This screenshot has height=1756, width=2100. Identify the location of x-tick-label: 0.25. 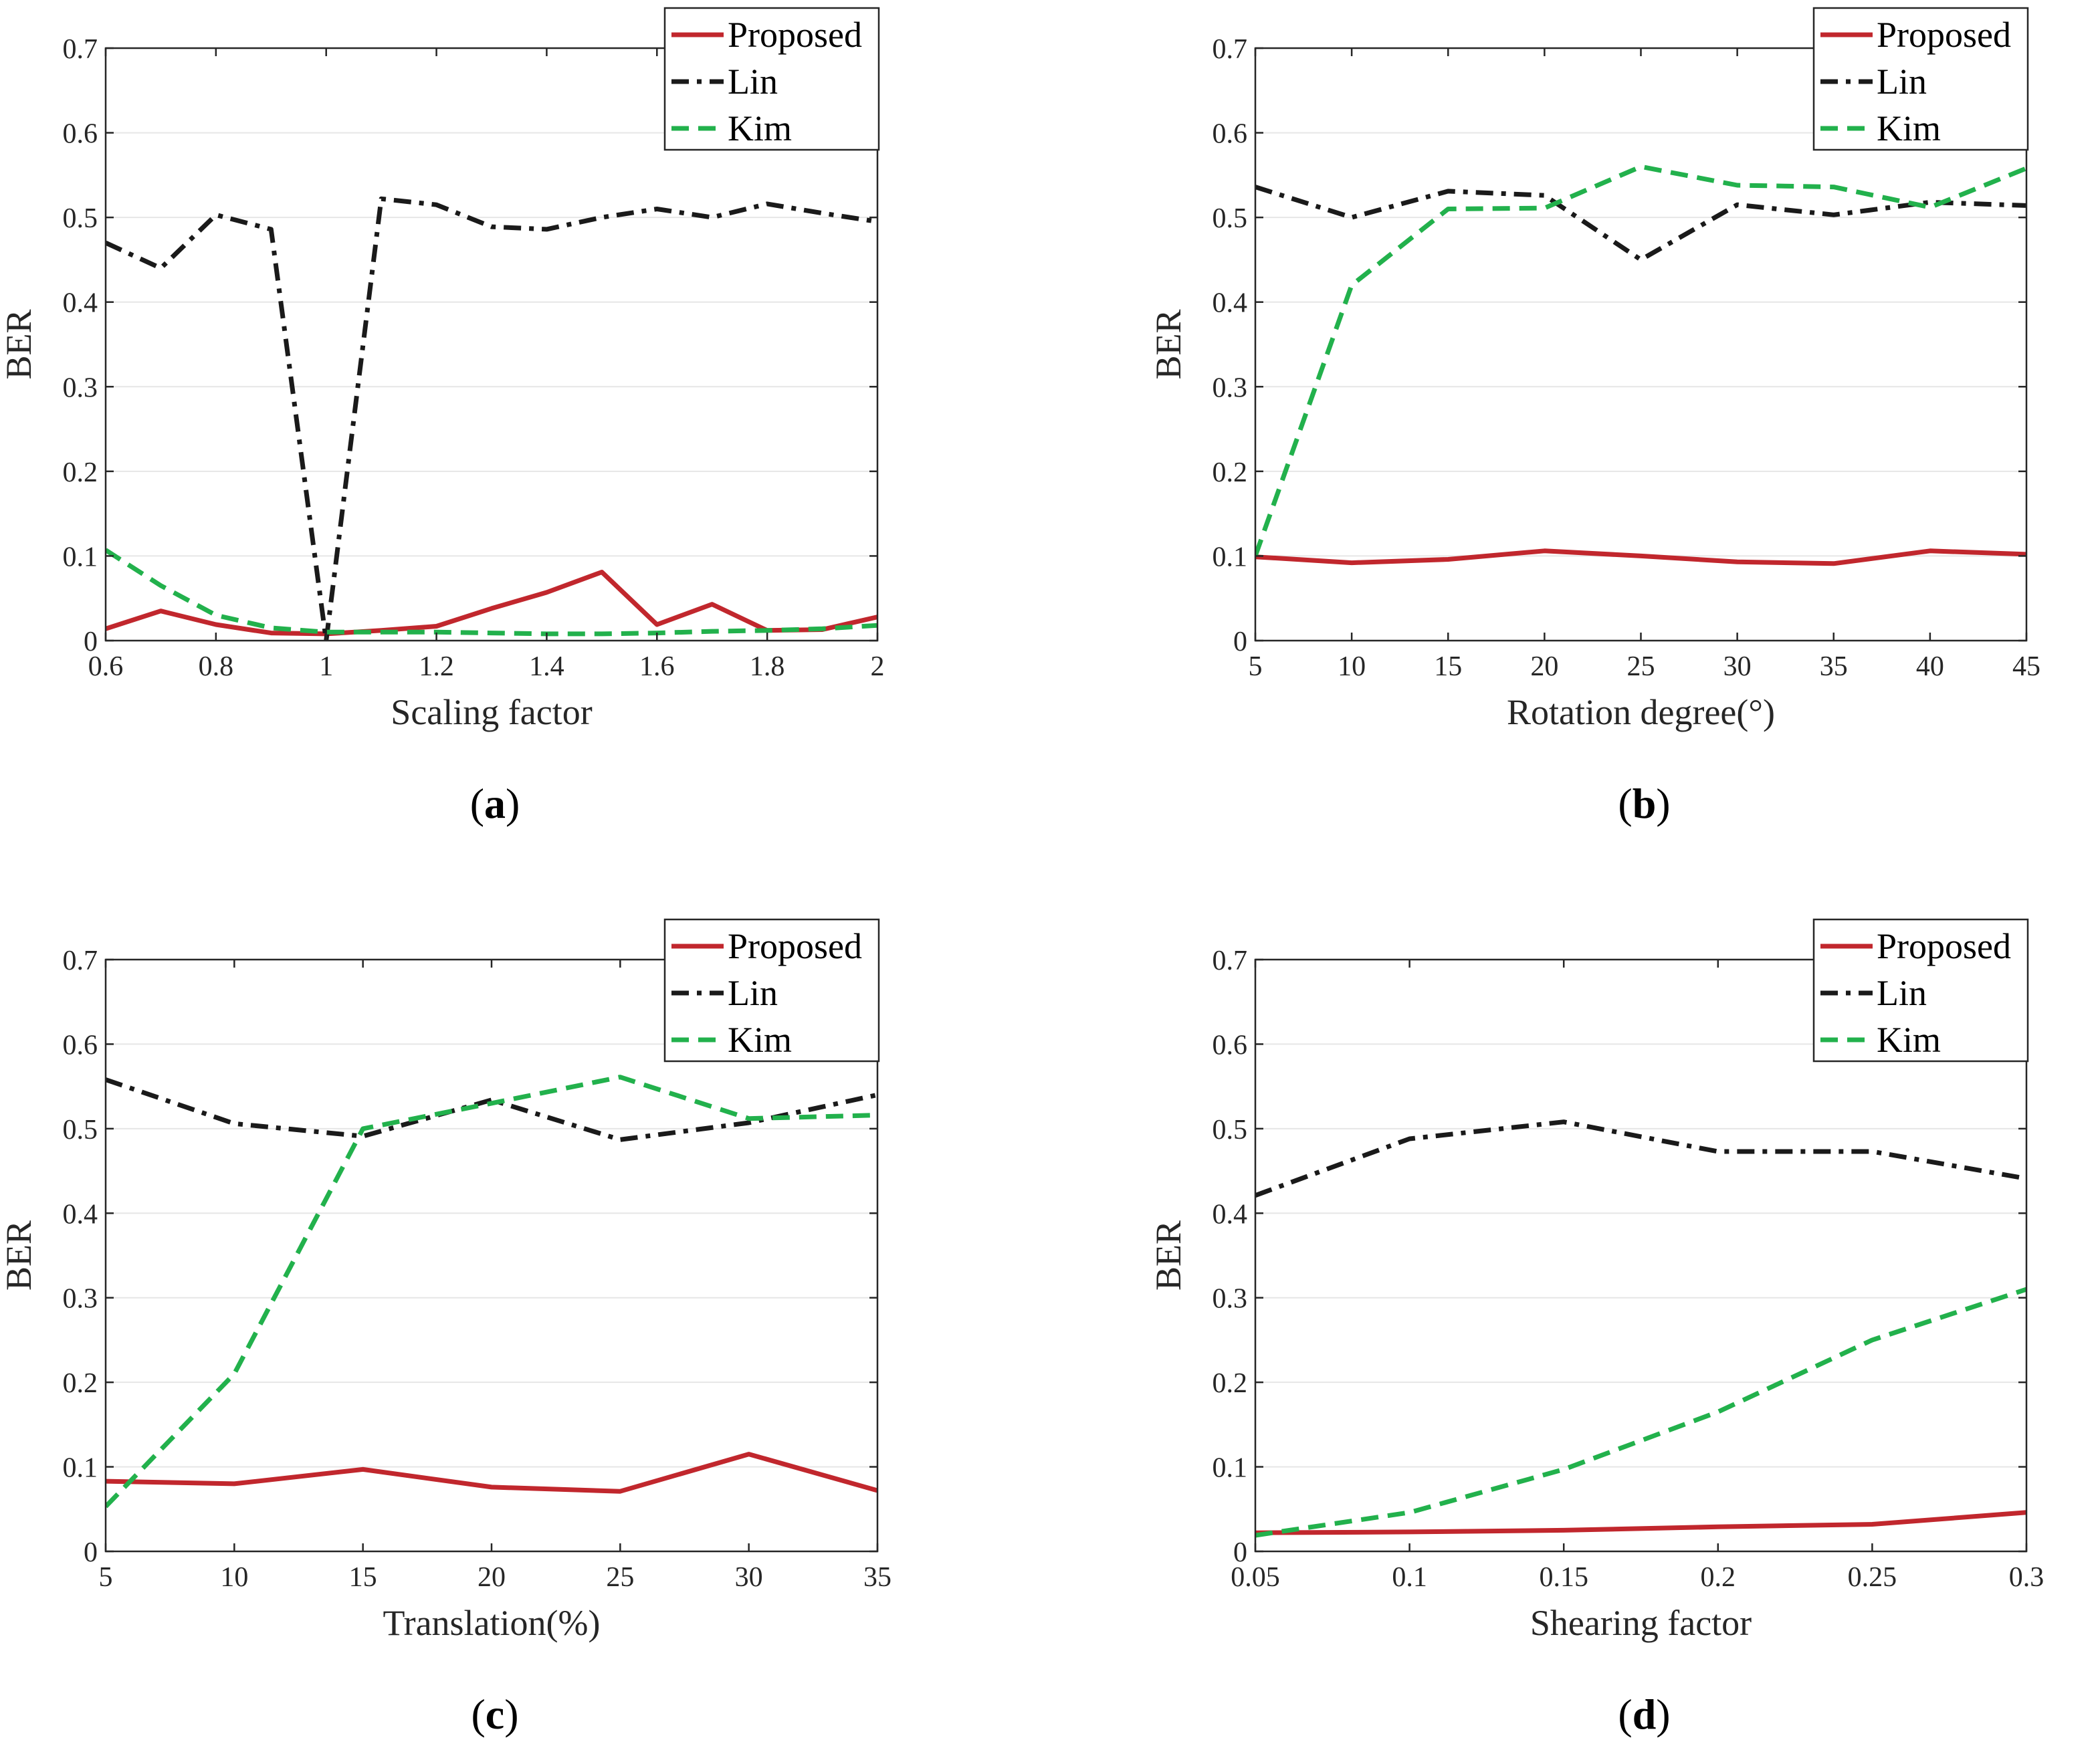
(1872, 1578).